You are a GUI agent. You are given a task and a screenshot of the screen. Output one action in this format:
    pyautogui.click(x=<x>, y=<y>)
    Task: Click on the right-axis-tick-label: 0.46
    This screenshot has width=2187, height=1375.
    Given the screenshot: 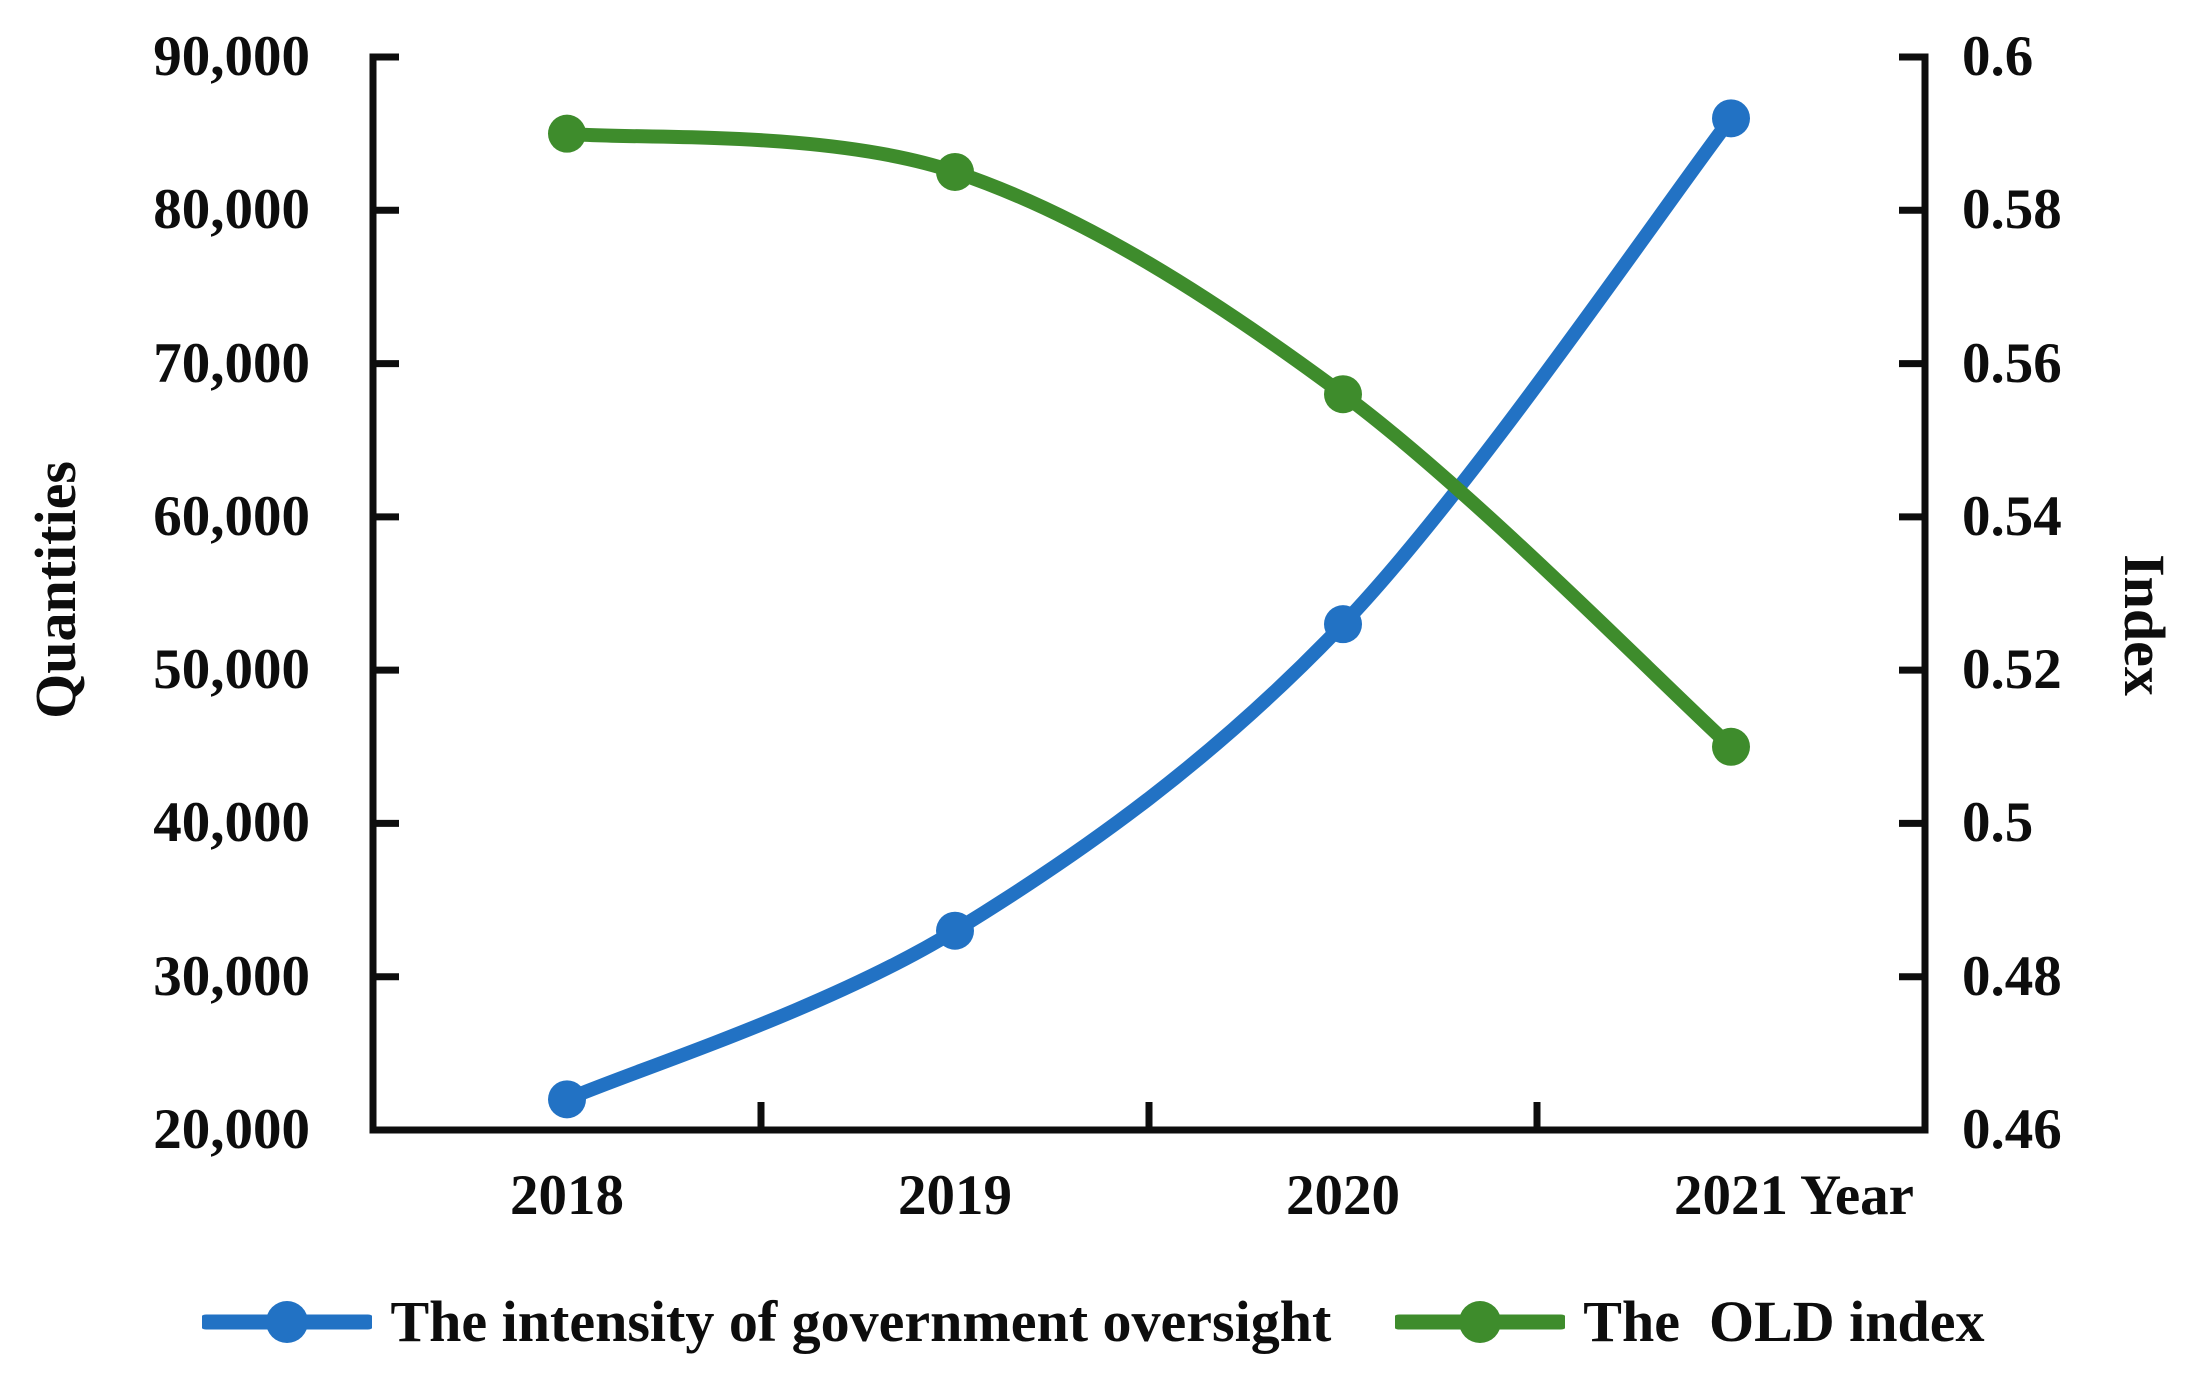 What is the action you would take?
    pyautogui.click(x=2012, y=1129)
    